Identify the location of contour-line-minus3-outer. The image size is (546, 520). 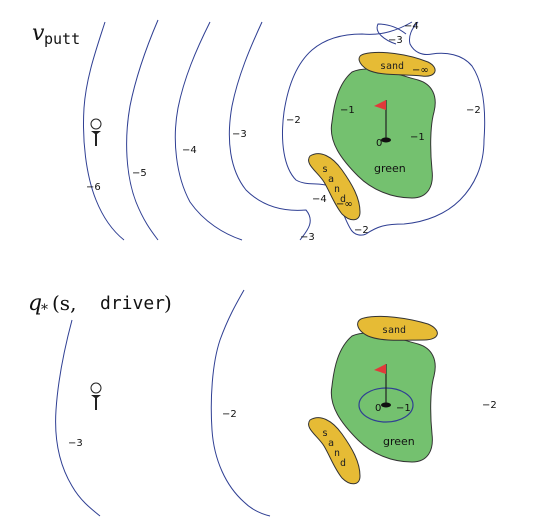
(269, 131).